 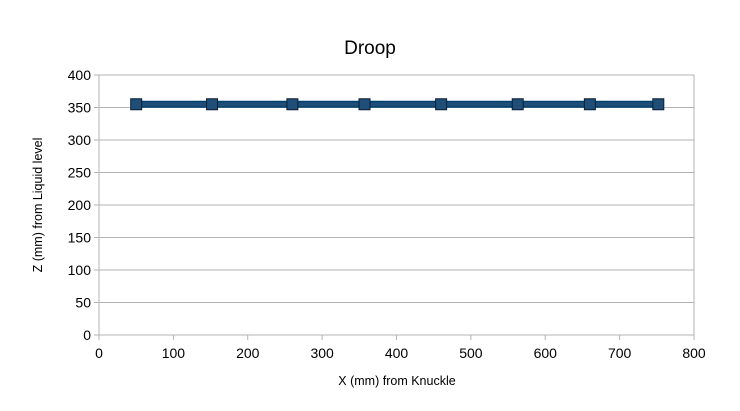 I want to click on y-tick-label-150: 150, so click(x=80, y=238).